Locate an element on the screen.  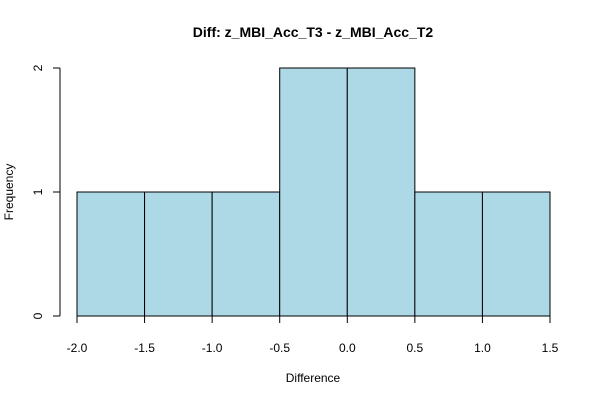
y-axis-label: Frequency is located at coordinates (9, 192).